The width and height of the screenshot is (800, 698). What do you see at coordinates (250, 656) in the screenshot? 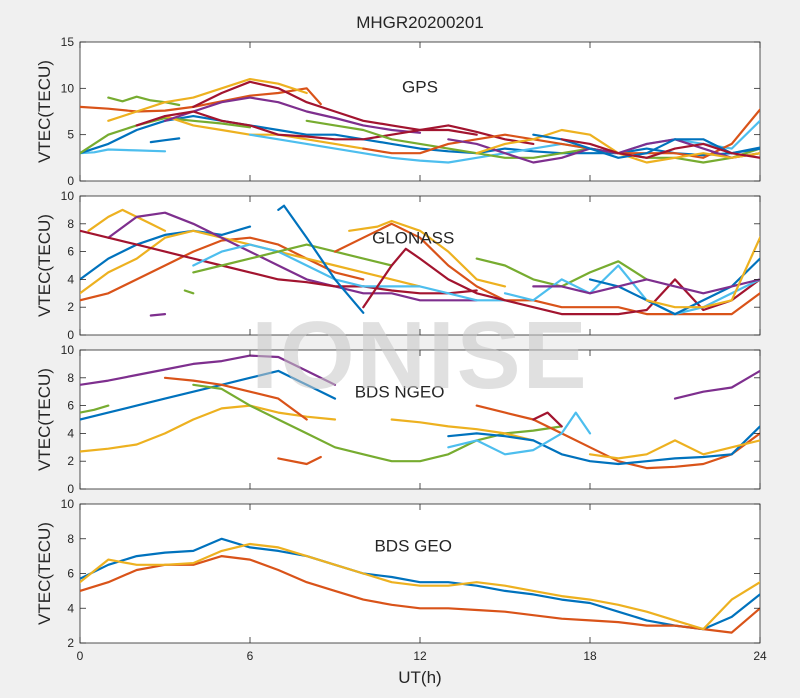
I see `x-tick-label: 6` at bounding box center [250, 656].